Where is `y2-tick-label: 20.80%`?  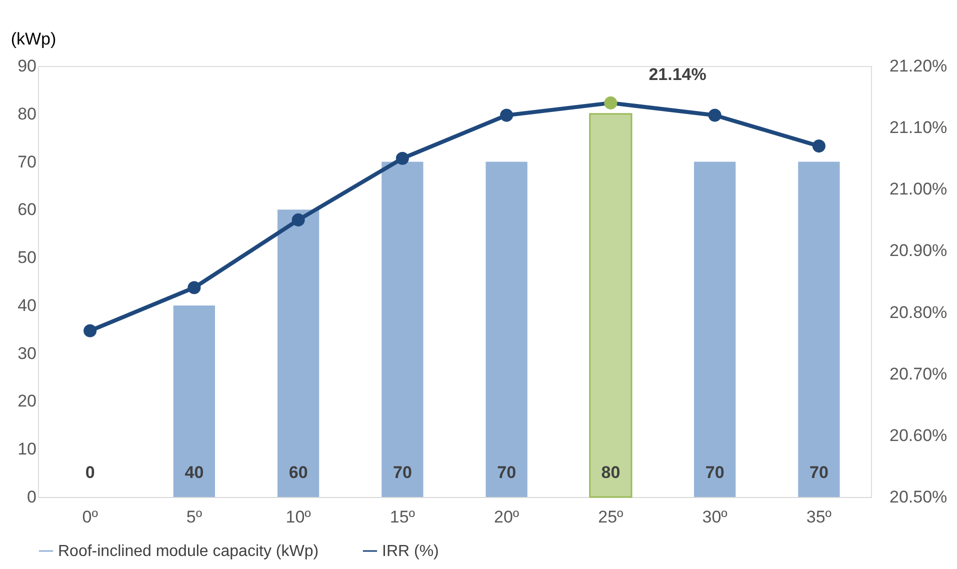 y2-tick-label: 20.80% is located at coordinates (919, 312).